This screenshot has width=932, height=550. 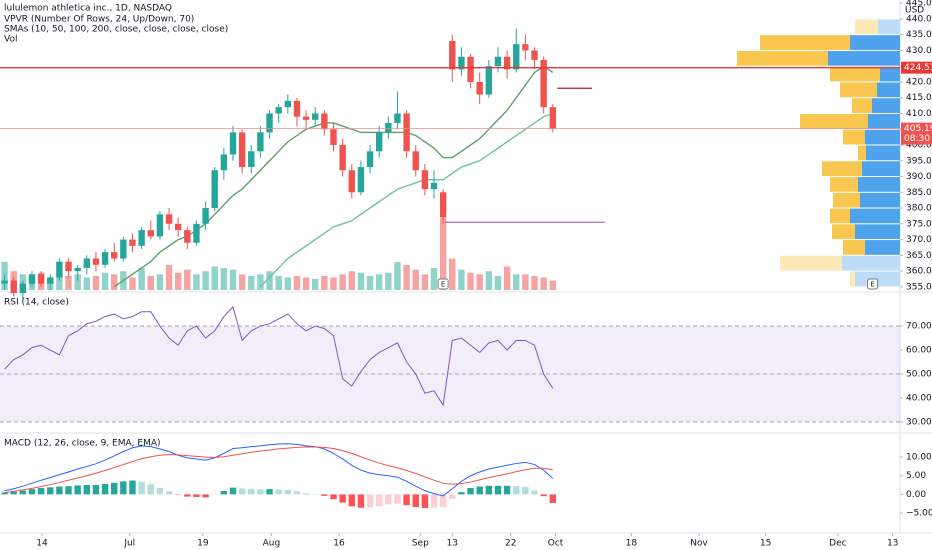 What do you see at coordinates (892, 544) in the screenshot?
I see `x-tick-label: 13` at bounding box center [892, 544].